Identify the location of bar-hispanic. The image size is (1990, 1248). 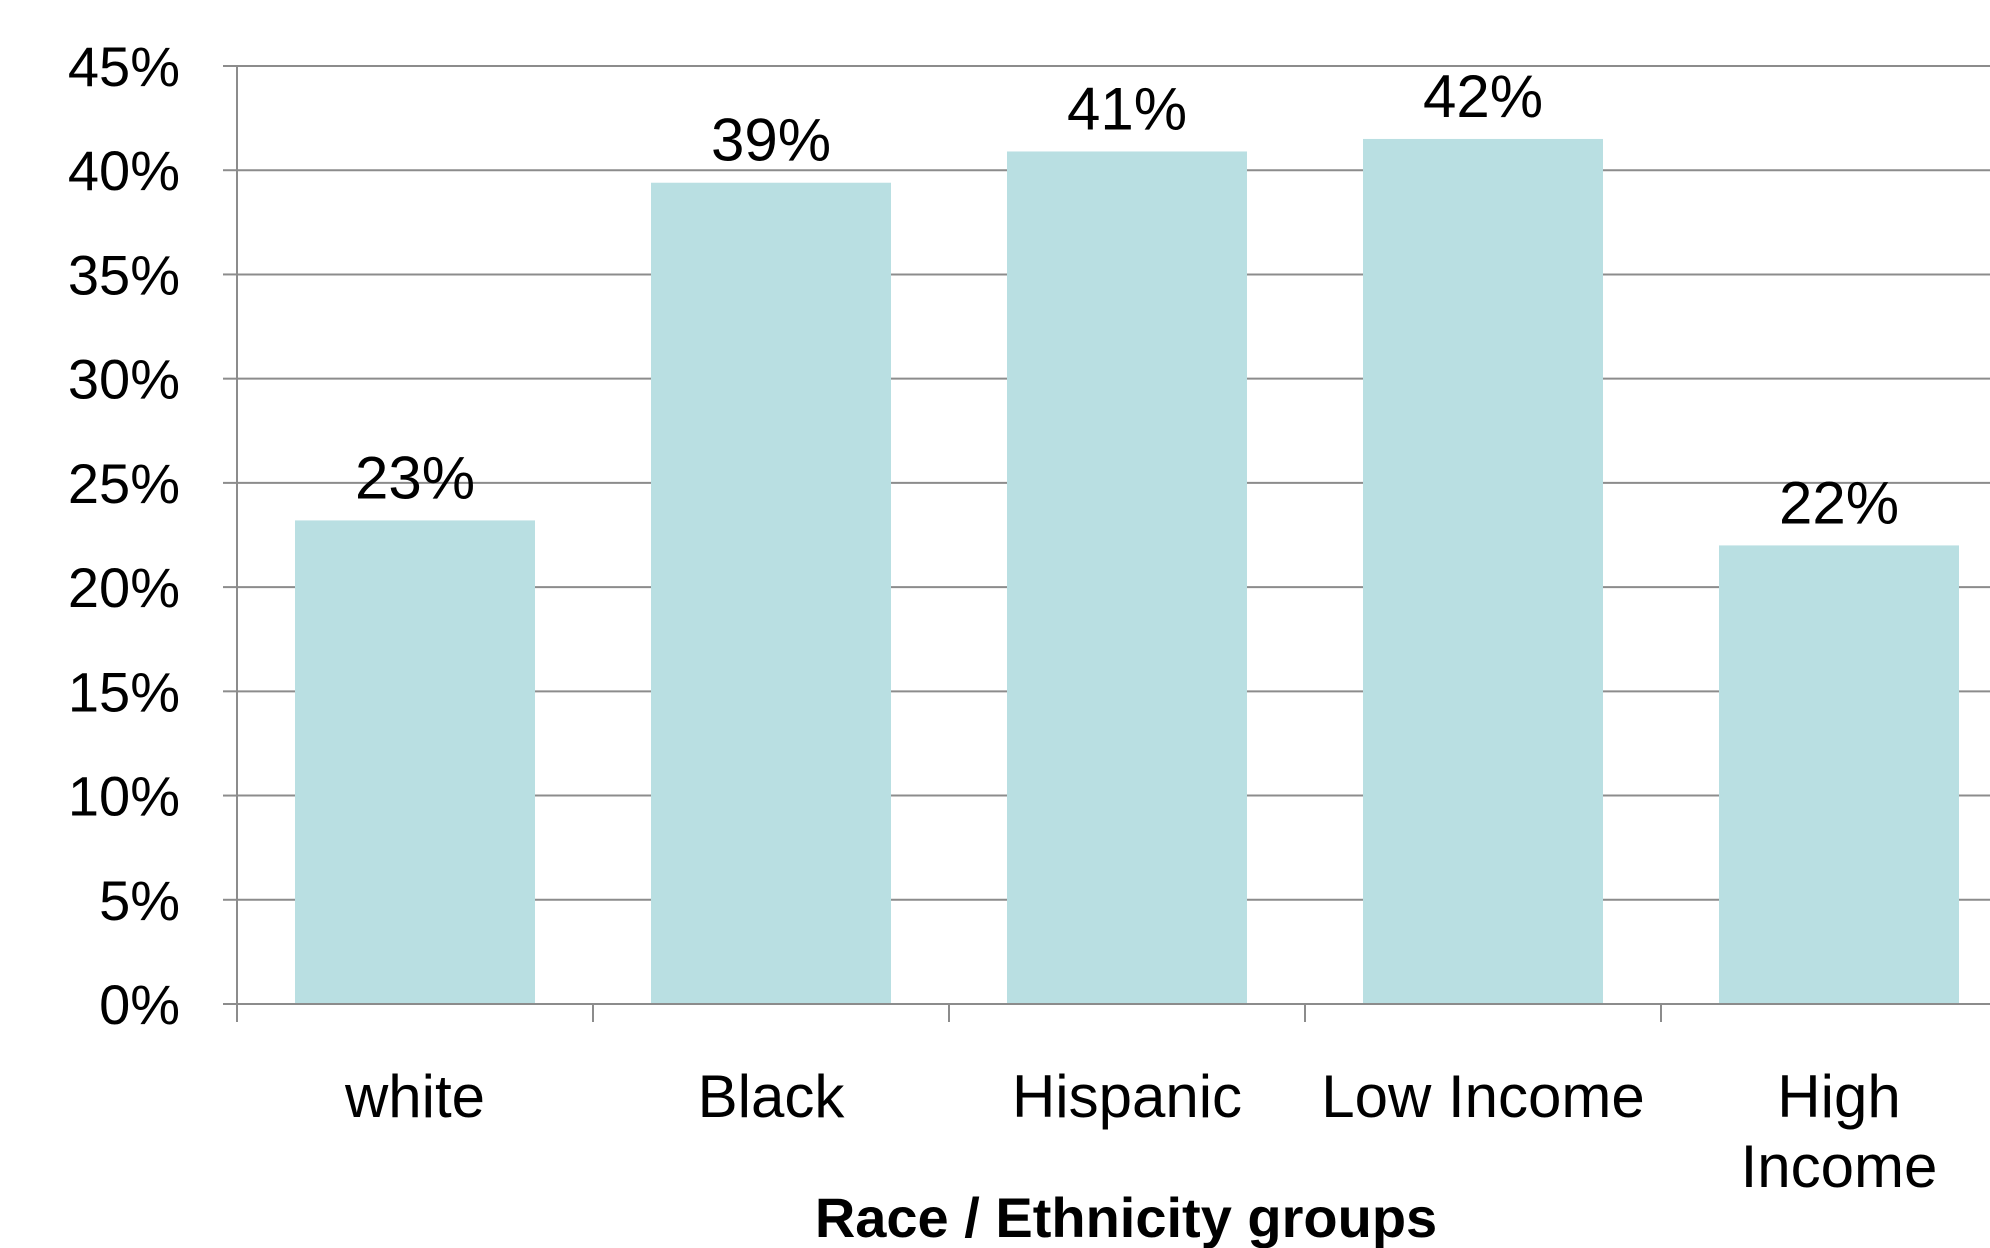
(1127, 577).